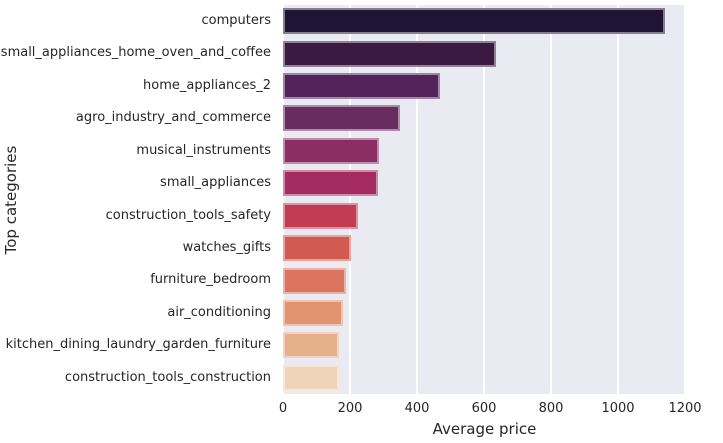 This screenshot has width=723, height=443. Describe the element at coordinates (317, 248) in the screenshot. I see `bar-watches_gifts` at that location.